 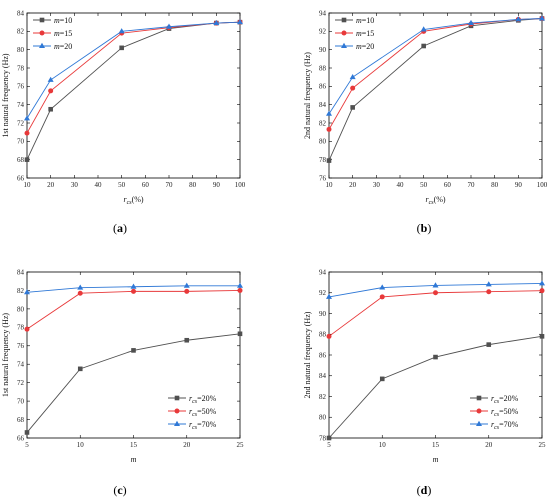 What do you see at coordinates (21, 346) in the screenshot?
I see `y-tick-label: 76` at bounding box center [21, 346].